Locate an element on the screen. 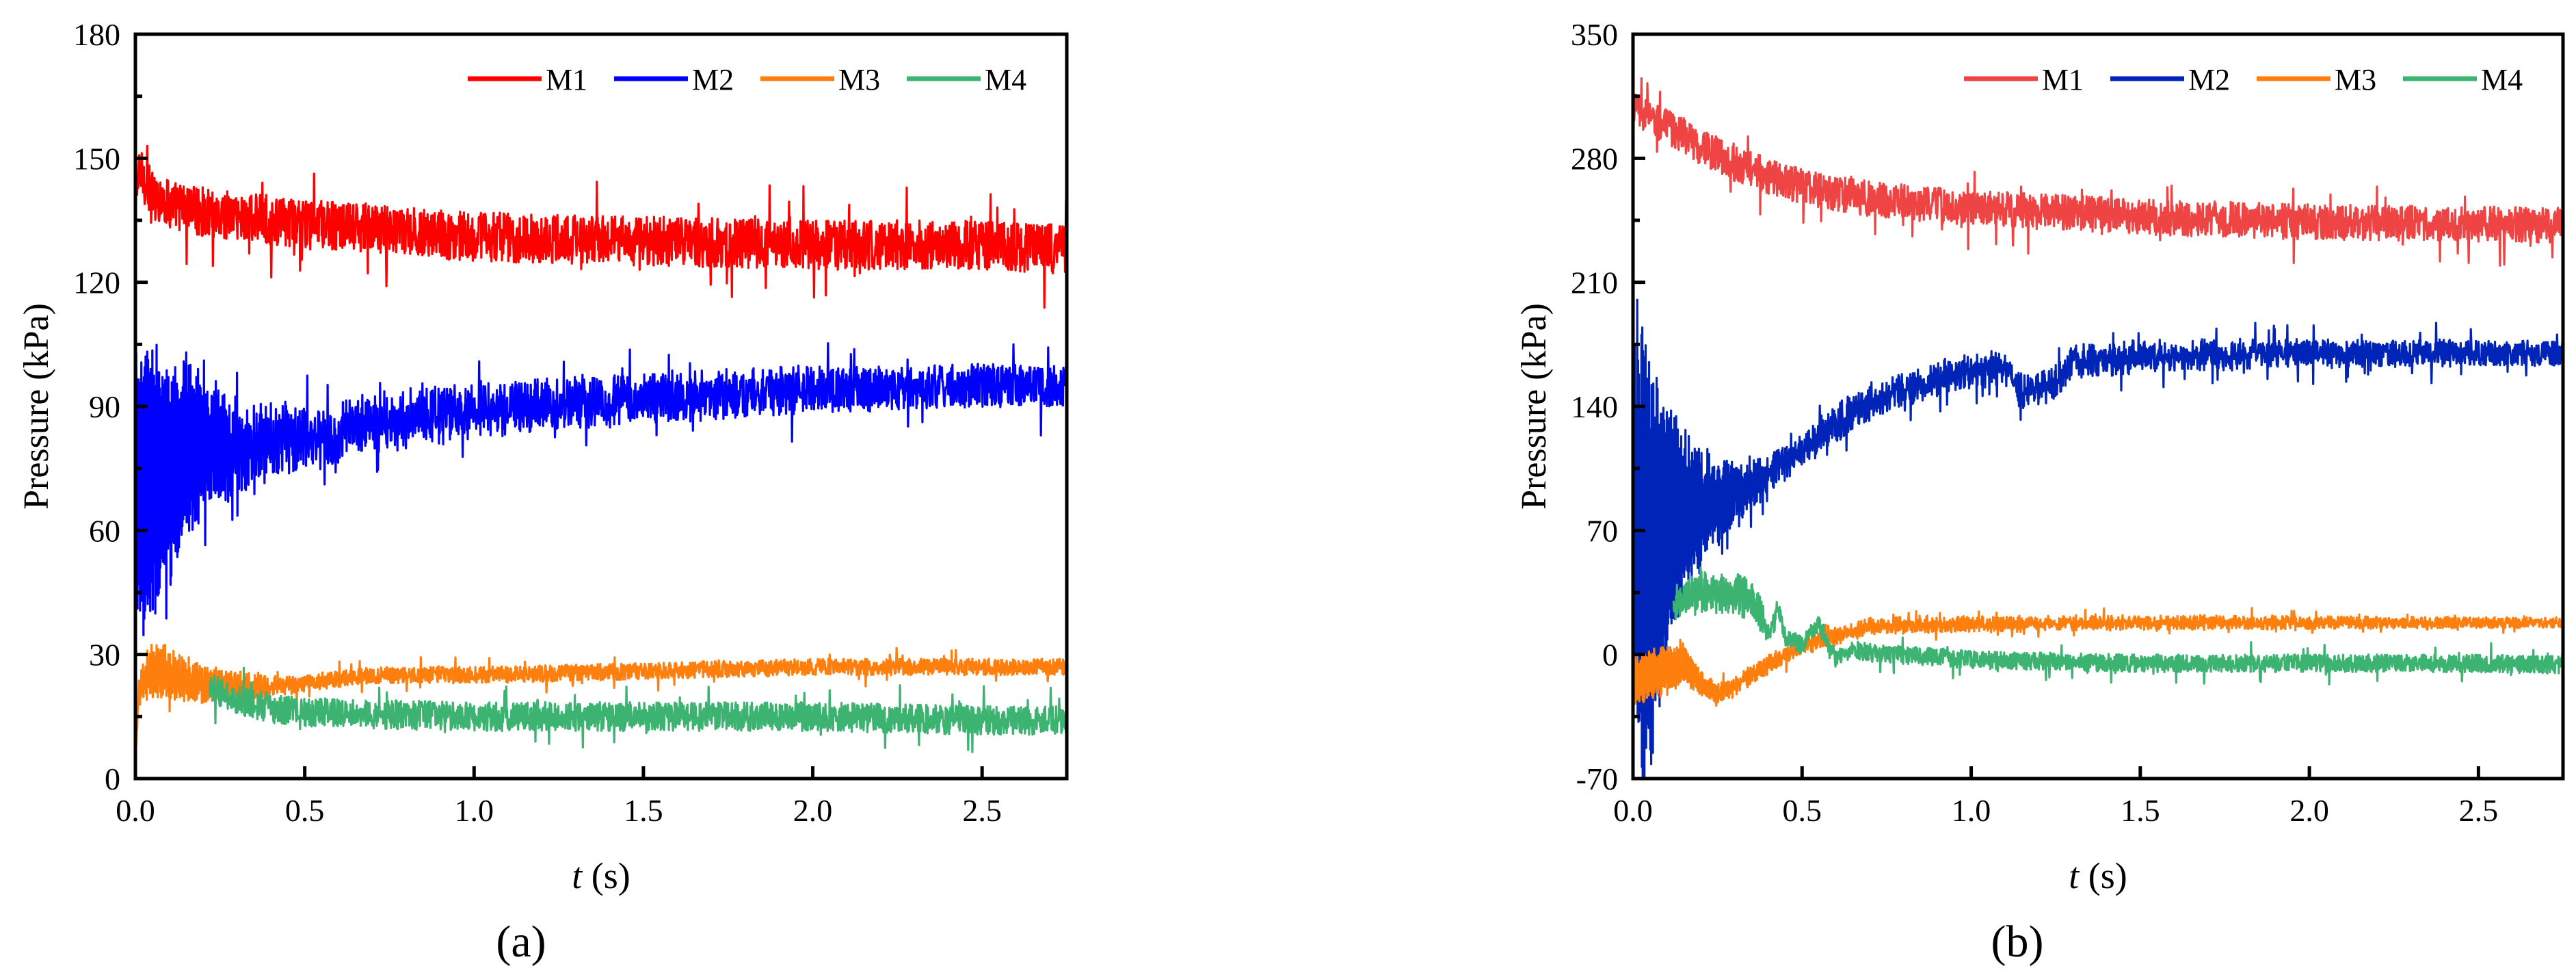  y-tick-label: 90 is located at coordinates (104, 406).